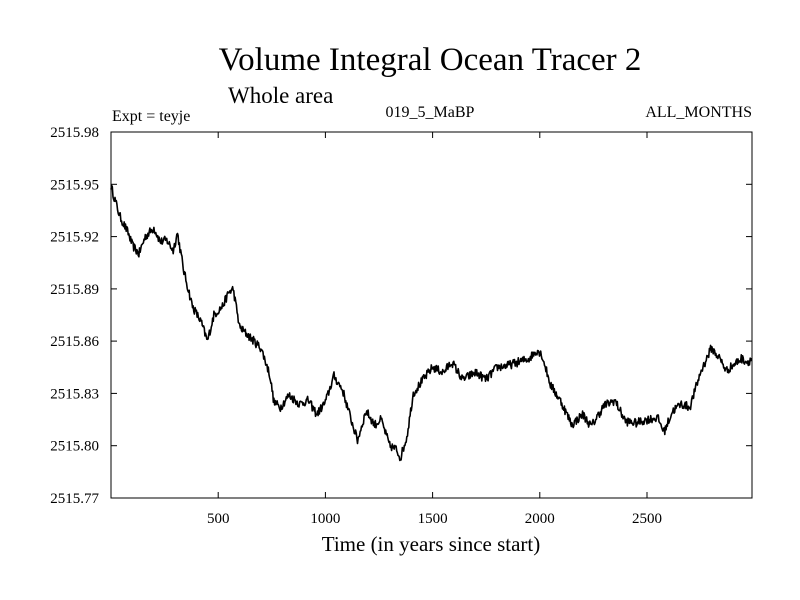 The image size is (800, 600). What do you see at coordinates (647, 519) in the screenshot?
I see `x-tick-label: 2500` at bounding box center [647, 519].